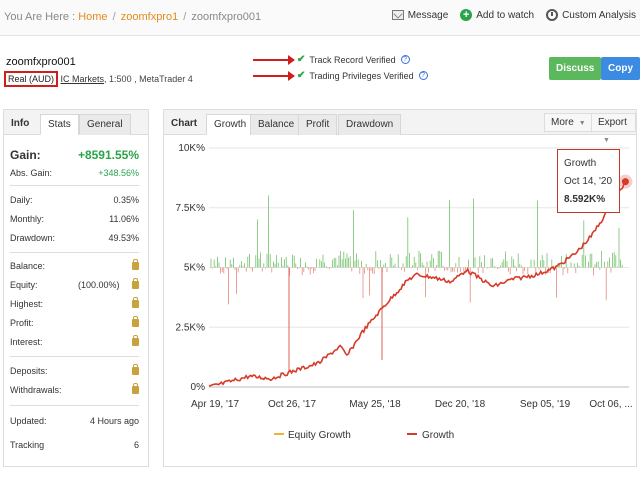 The image size is (640, 480). Describe the element at coordinates (108, 155) in the screenshot. I see `gain-value: +8591.55%` at that location.